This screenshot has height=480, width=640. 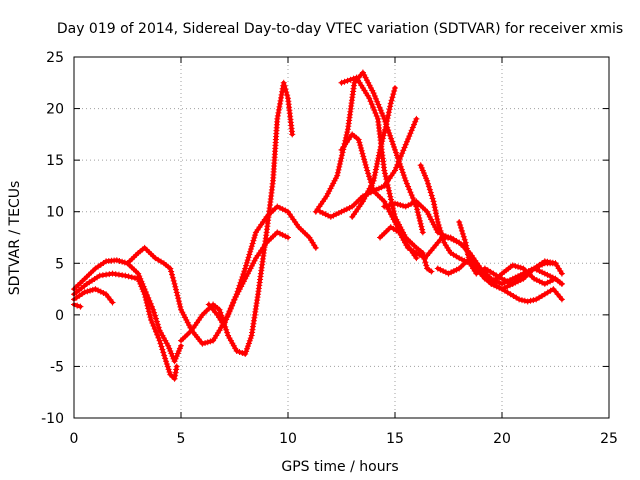 What do you see at coordinates (59, 264) in the screenshot?
I see `y-tick-label: 5` at bounding box center [59, 264].